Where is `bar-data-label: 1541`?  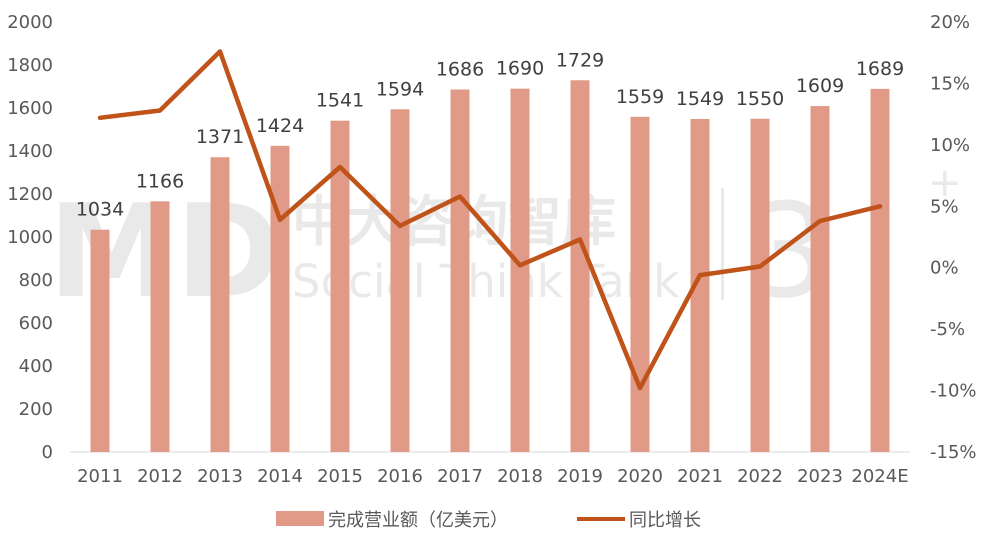
bar-data-label: 1541 is located at coordinates (340, 101).